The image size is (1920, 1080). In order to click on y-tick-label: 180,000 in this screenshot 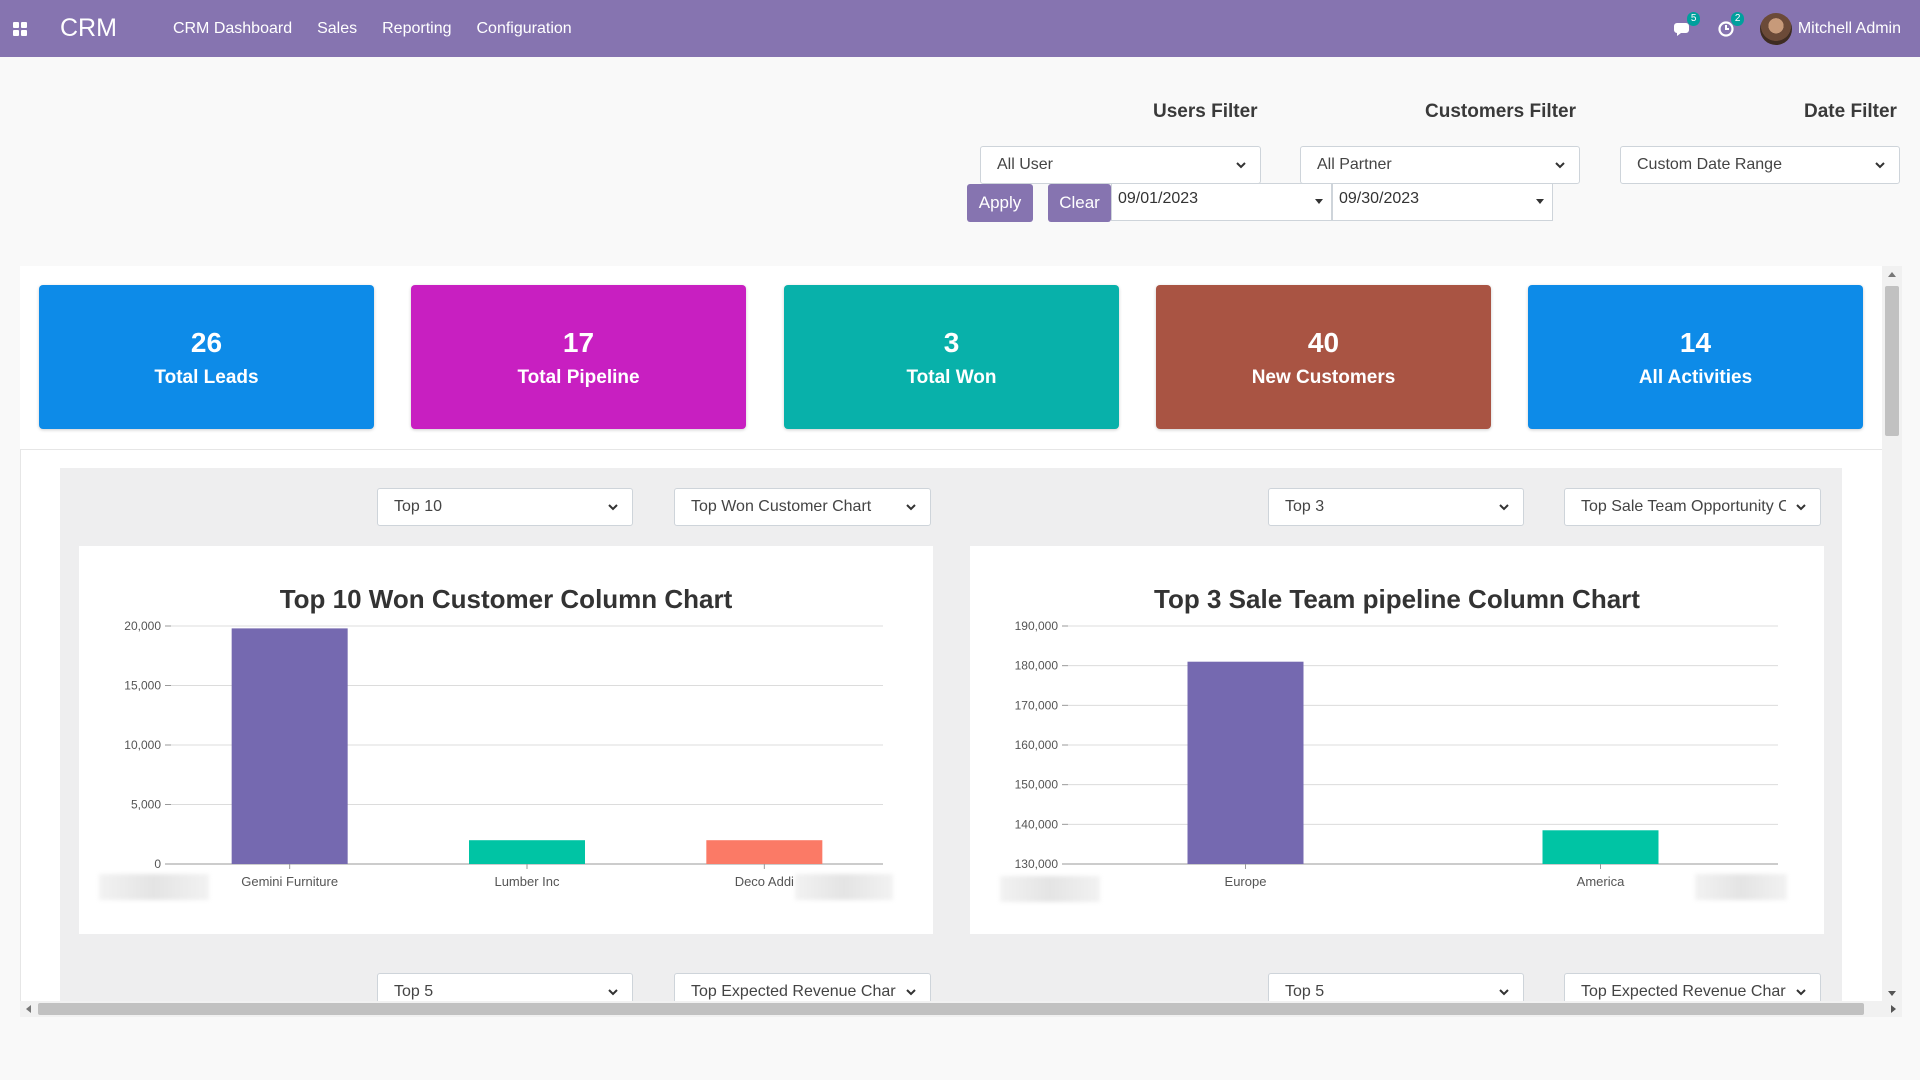, I will do `click(1037, 666)`.